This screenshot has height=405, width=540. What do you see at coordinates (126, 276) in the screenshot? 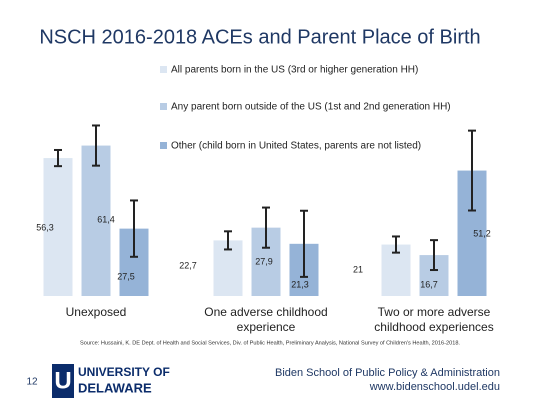
I see `value-label: 27,5` at bounding box center [126, 276].